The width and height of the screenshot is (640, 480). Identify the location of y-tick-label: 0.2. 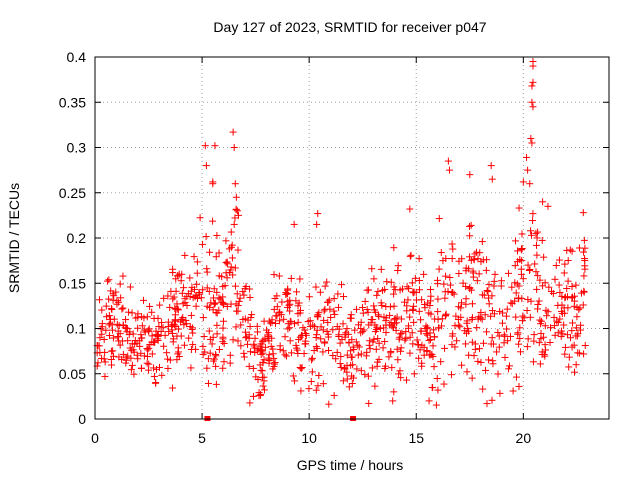
(77, 238).